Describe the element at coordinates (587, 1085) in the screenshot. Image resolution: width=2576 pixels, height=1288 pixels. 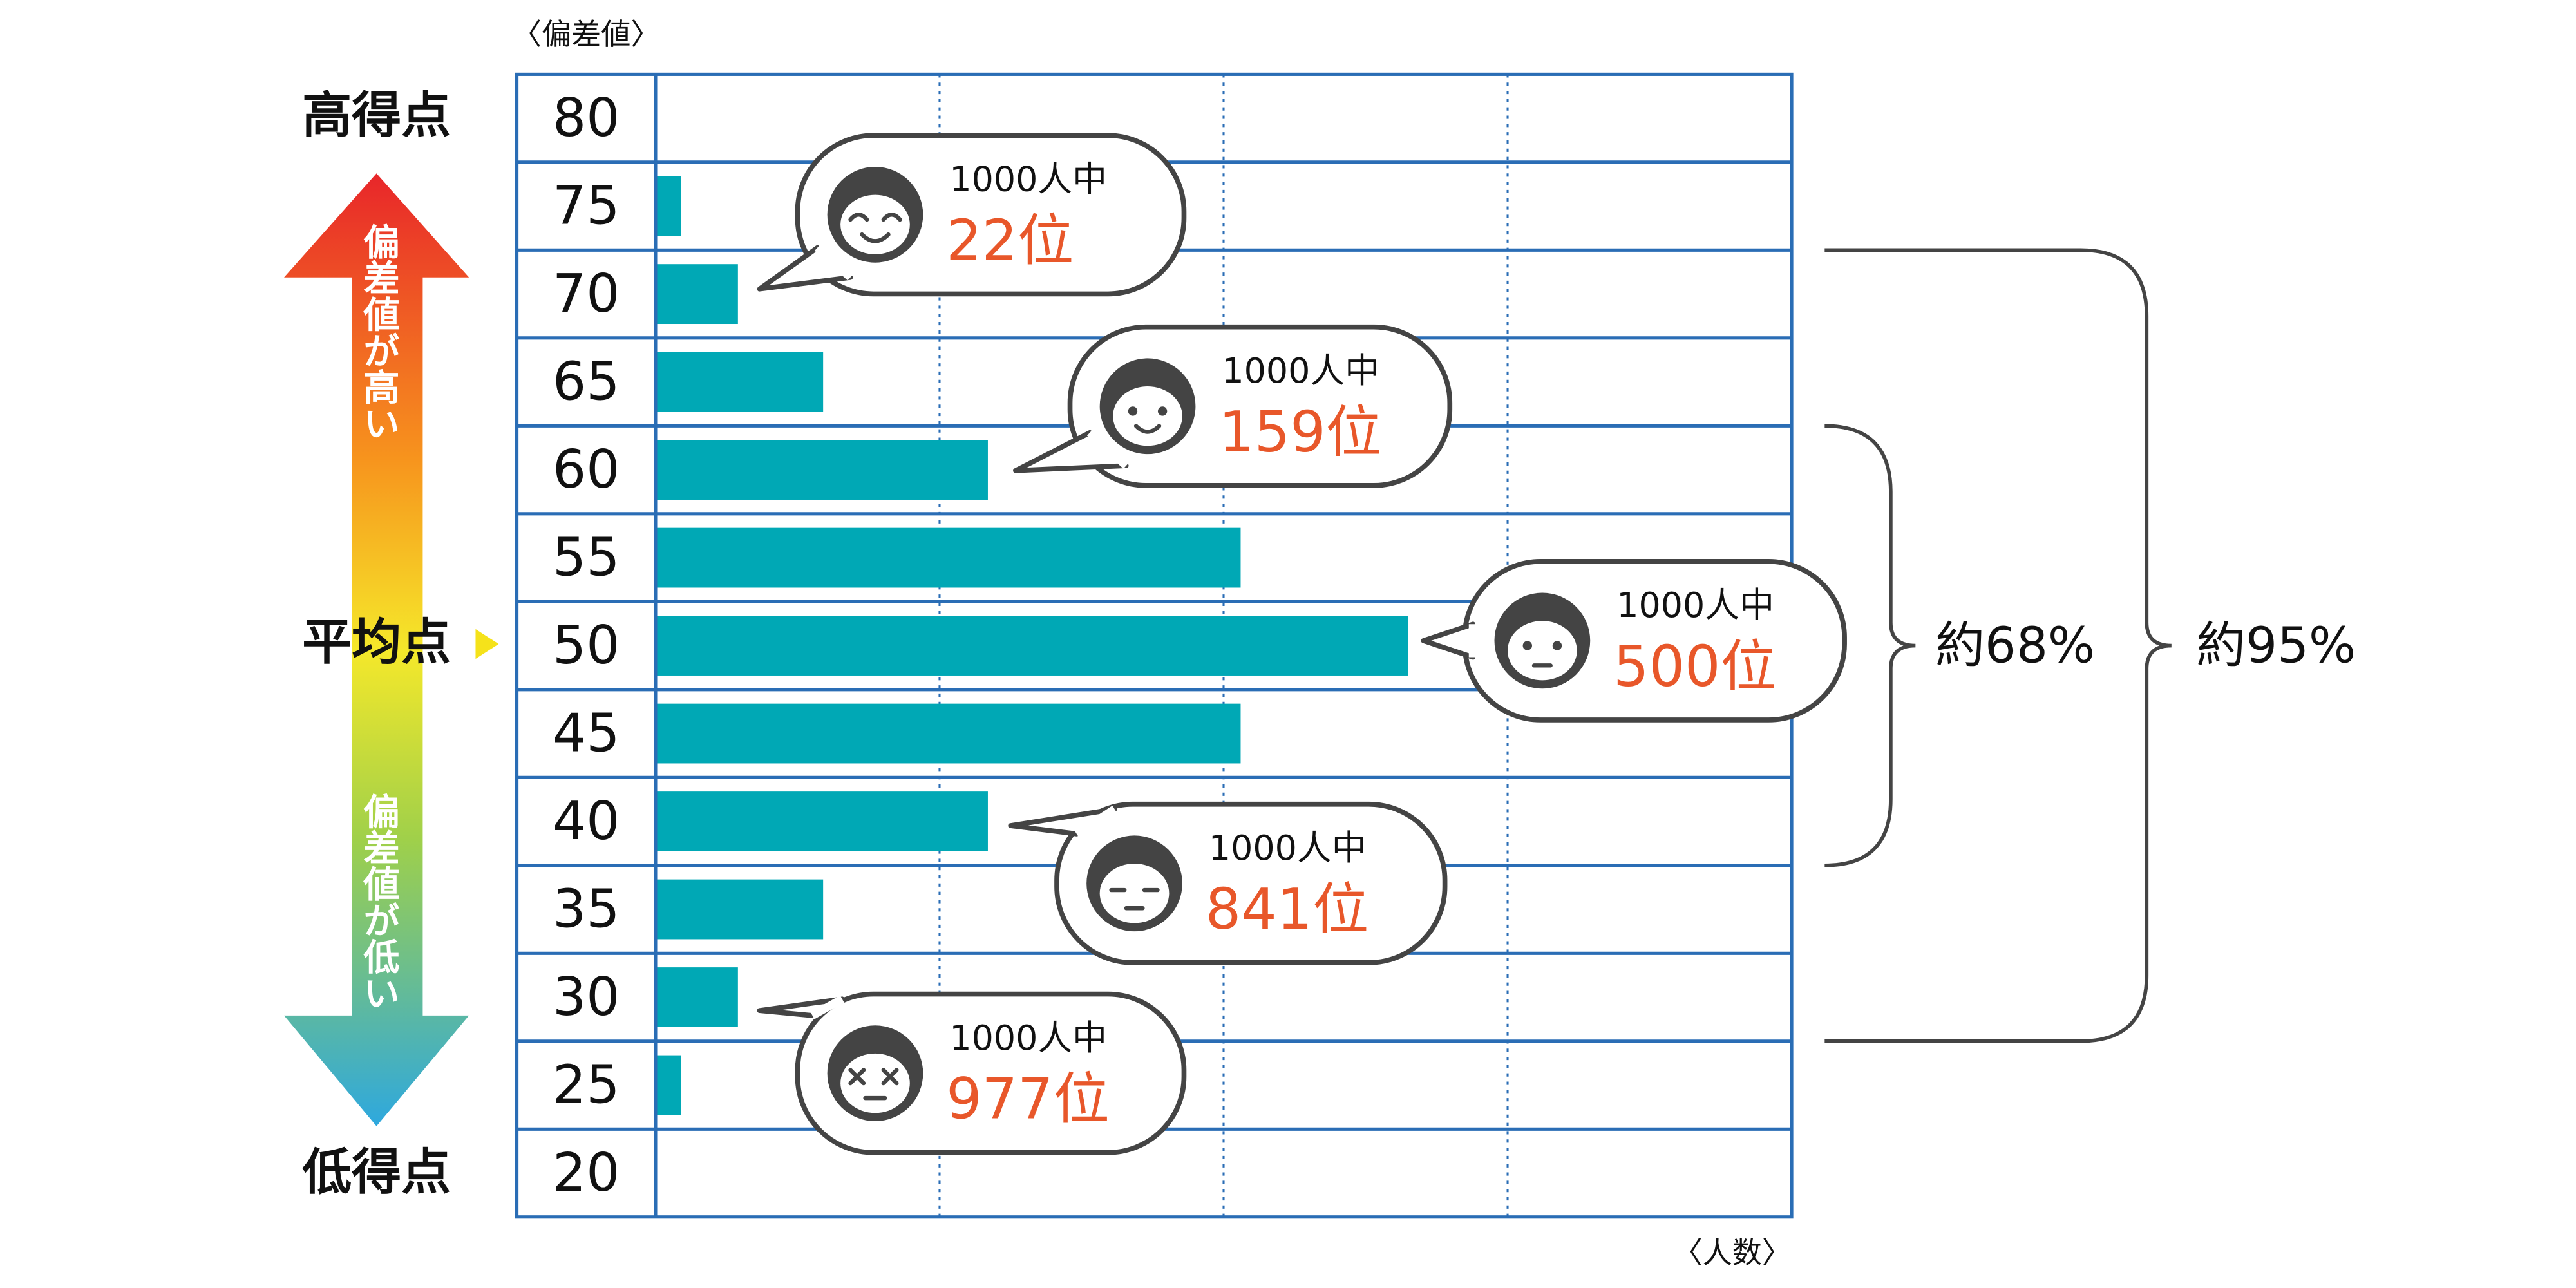
I see `y-tick-label: 25` at that location.